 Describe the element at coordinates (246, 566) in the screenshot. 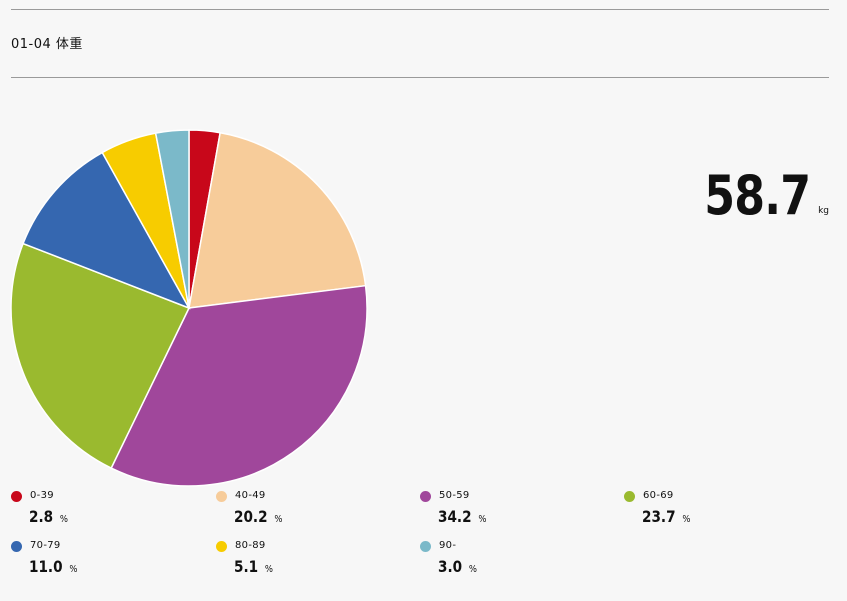

I see `legend-percent-number: 5.1` at that location.